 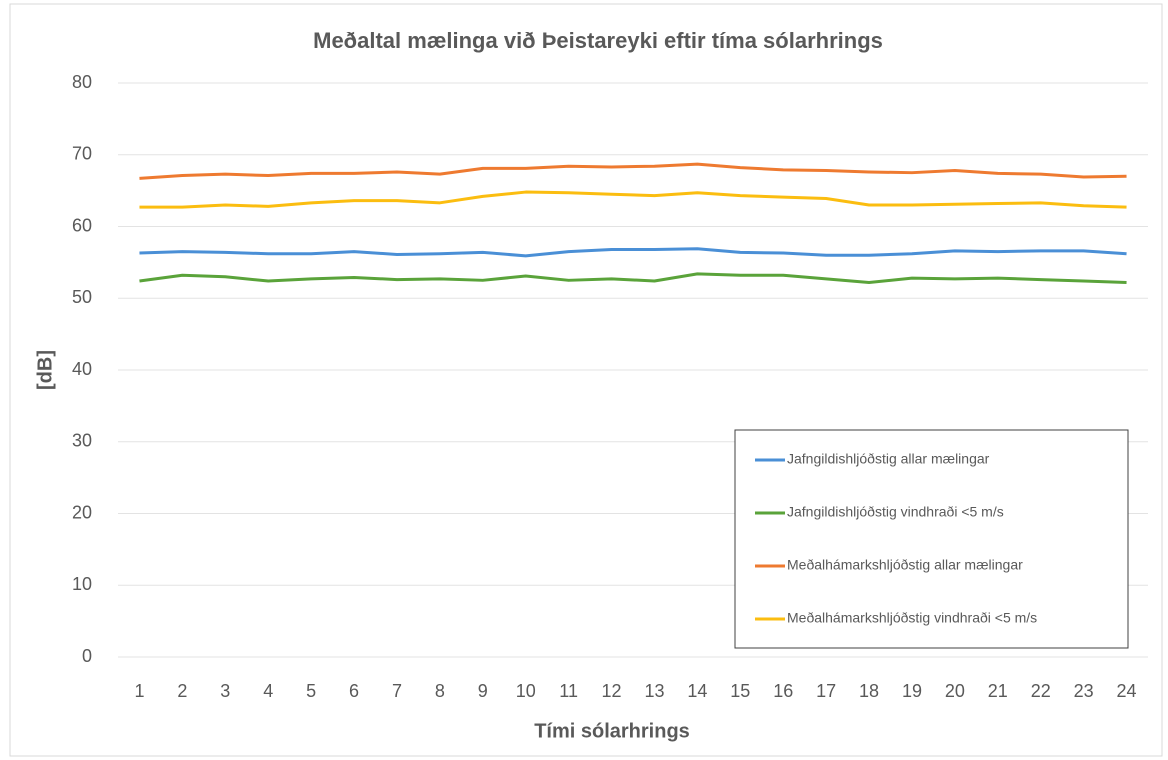 I want to click on x-tick-label: 15, so click(x=740, y=691).